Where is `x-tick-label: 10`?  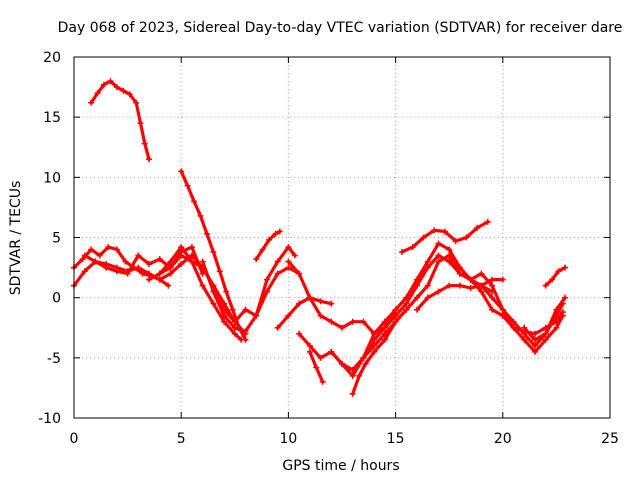 x-tick-label: 10 is located at coordinates (288, 439).